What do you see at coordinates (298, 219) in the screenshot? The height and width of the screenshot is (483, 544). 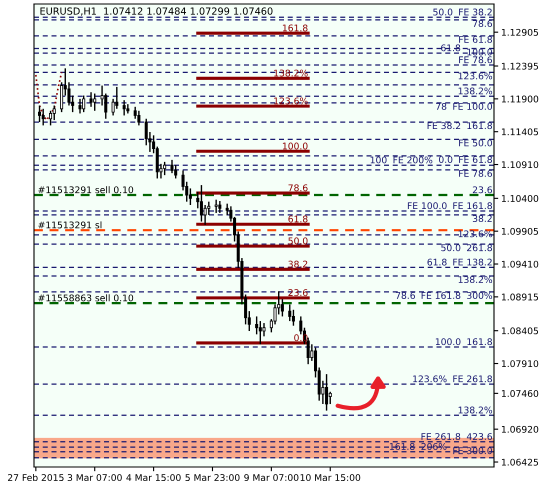 I see `series-label: 61.8` at bounding box center [298, 219].